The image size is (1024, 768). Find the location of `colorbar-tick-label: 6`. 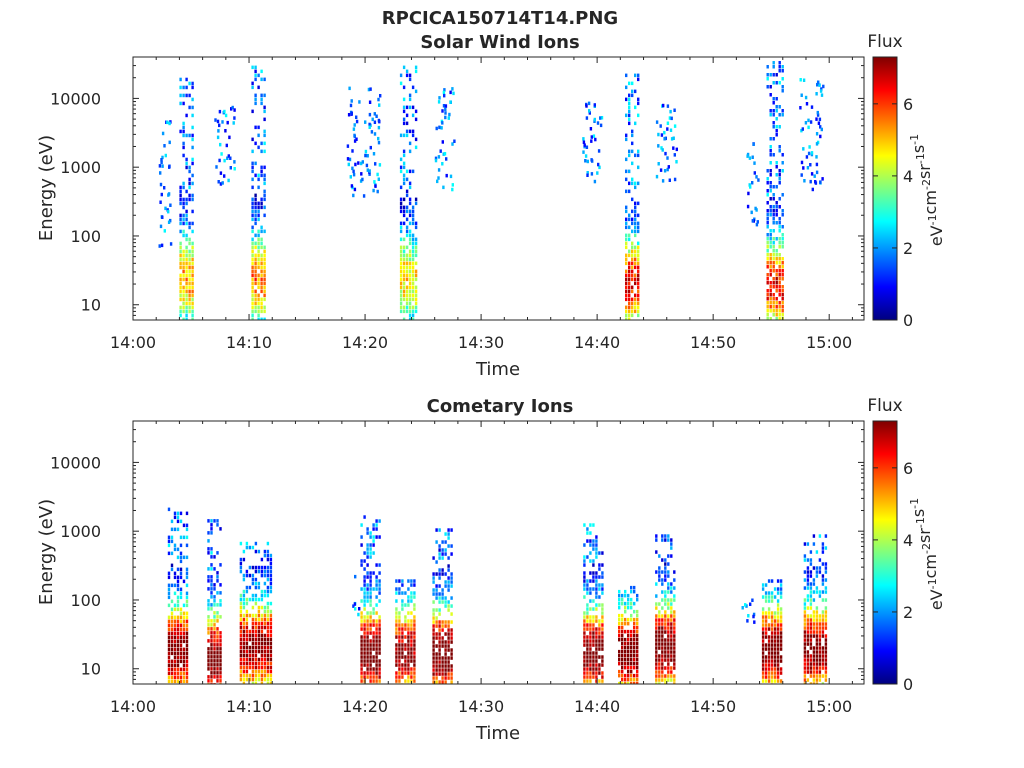

colorbar-tick-label: 6 is located at coordinates (908, 468).